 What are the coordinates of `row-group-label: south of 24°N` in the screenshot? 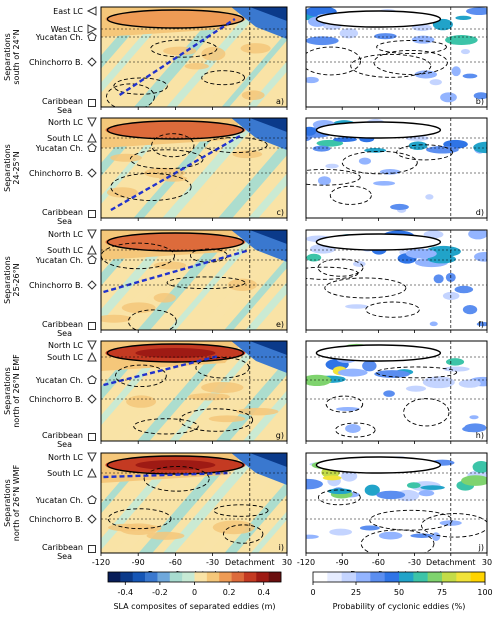 It's located at (16, 56).